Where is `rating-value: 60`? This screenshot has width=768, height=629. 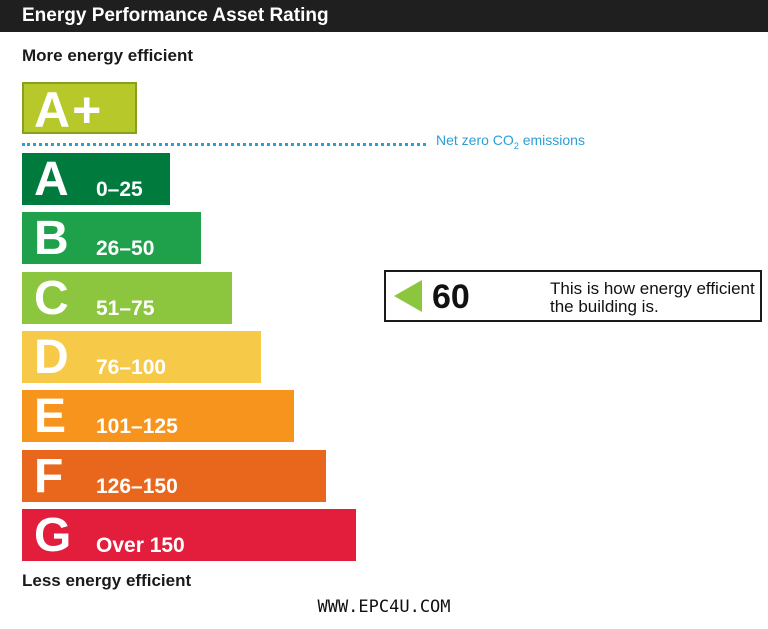 rating-value: 60 is located at coordinates (451, 297).